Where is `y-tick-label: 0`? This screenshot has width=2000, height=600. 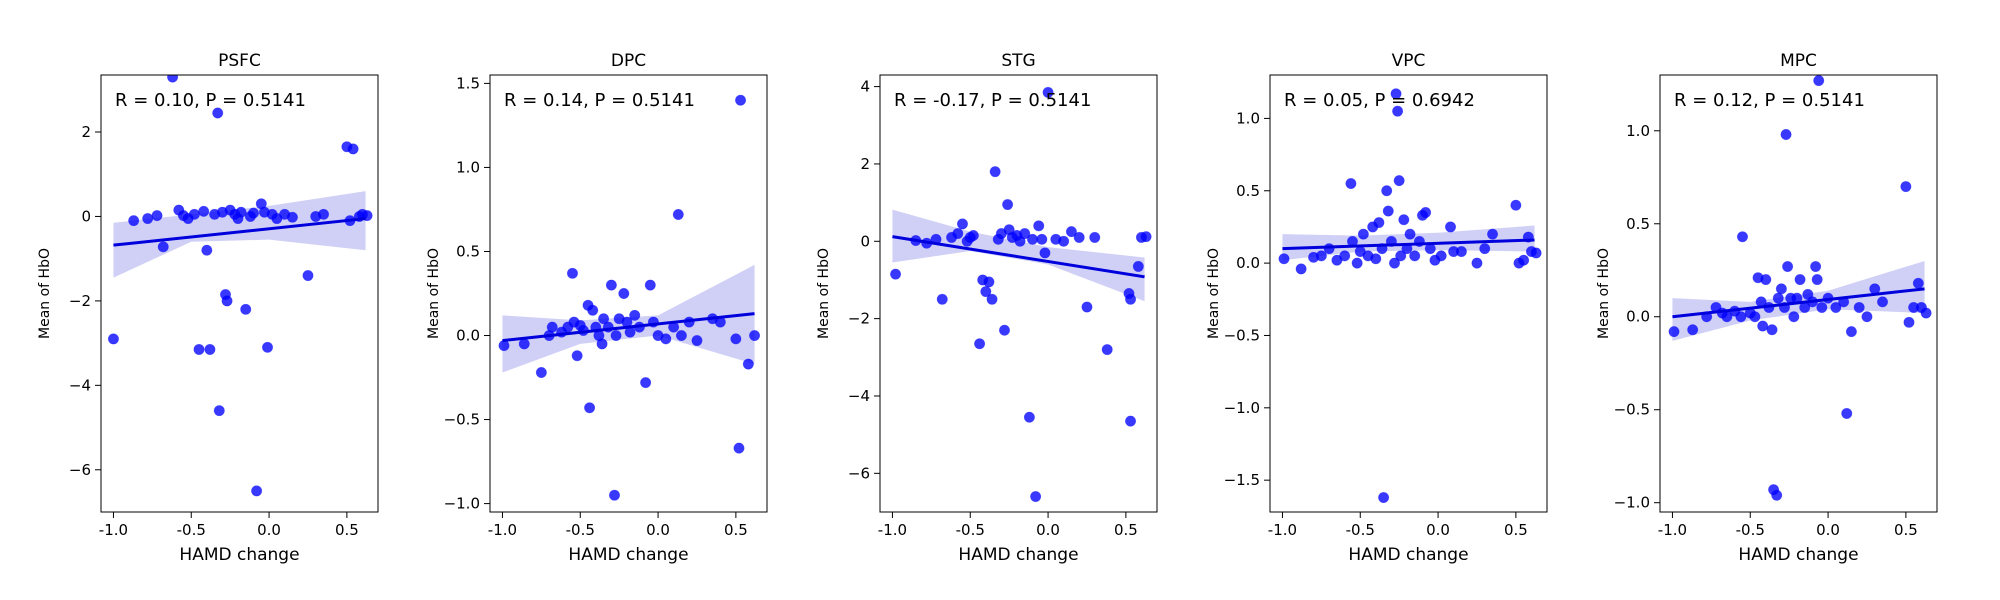 y-tick-label: 0 is located at coordinates (865, 241).